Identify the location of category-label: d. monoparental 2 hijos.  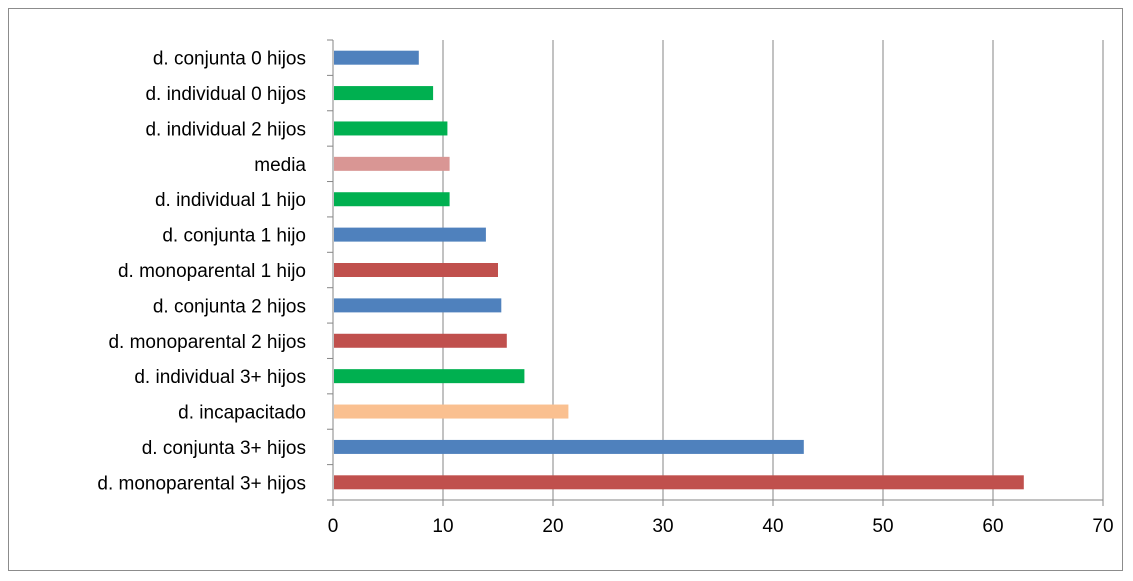
(207, 342).